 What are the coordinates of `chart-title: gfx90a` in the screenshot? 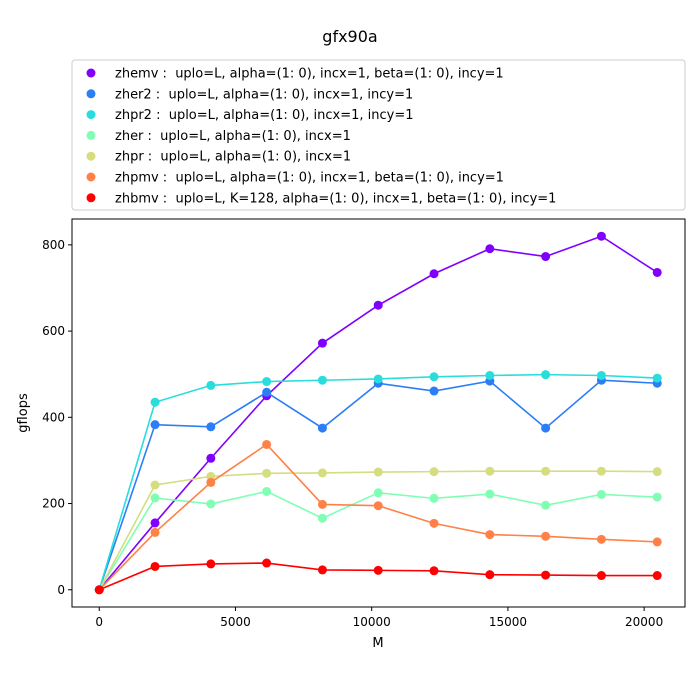 It's located at (349, 36).